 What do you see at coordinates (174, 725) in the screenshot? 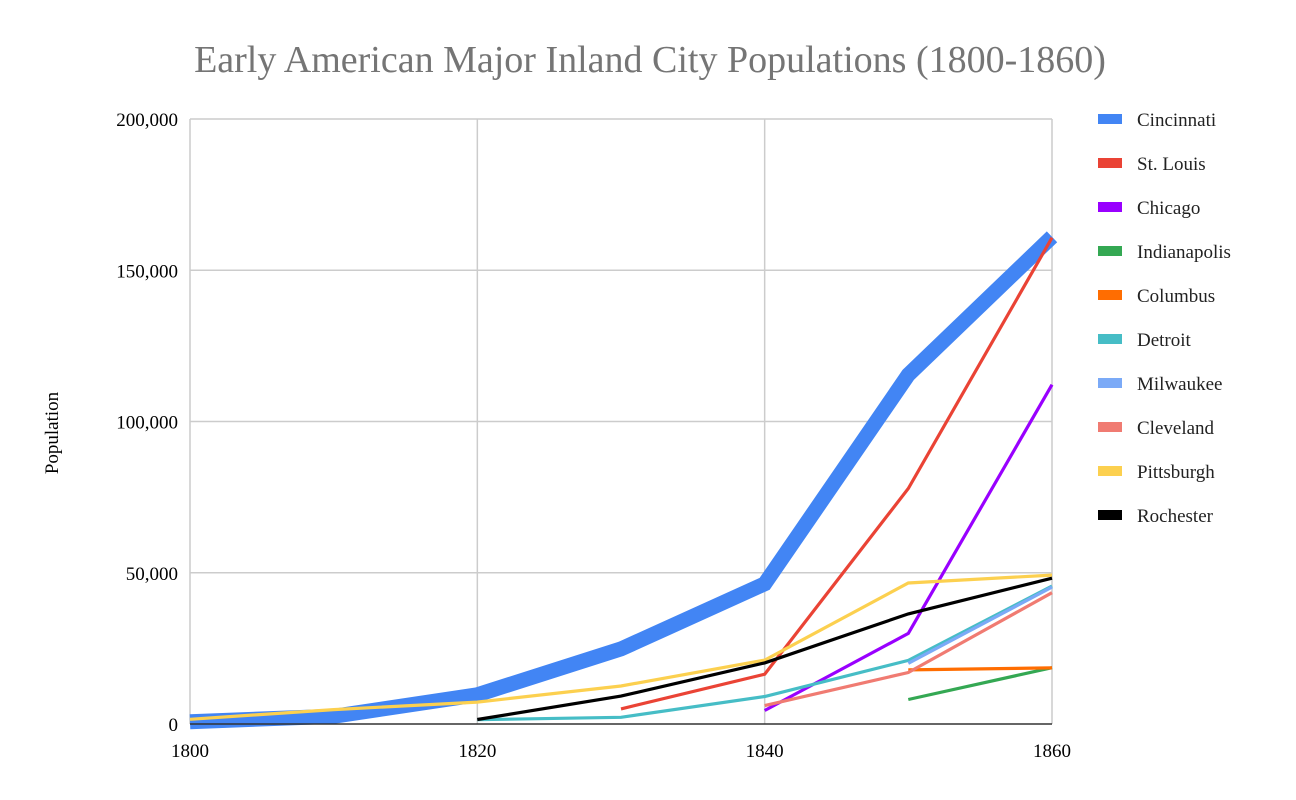
I see `y-tick-label: 0` at bounding box center [174, 725].